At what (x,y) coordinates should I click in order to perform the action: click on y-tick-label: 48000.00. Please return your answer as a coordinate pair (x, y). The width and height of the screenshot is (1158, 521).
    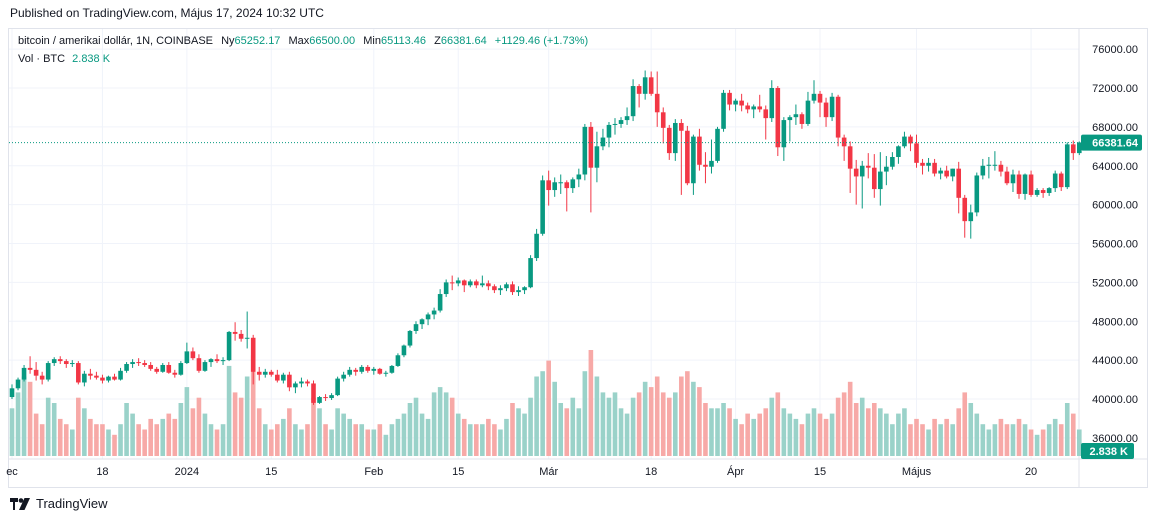
    Looking at the image, I should click on (1115, 322).